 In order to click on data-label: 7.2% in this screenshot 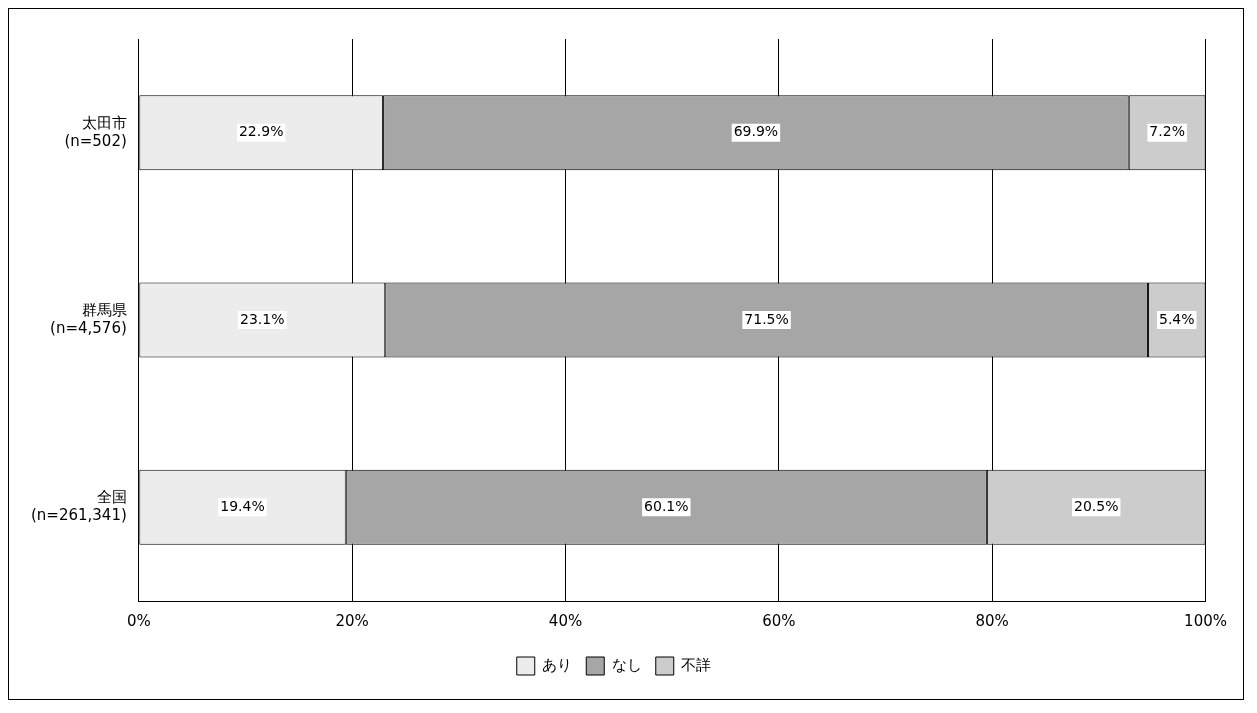, I will do `click(1167, 131)`.